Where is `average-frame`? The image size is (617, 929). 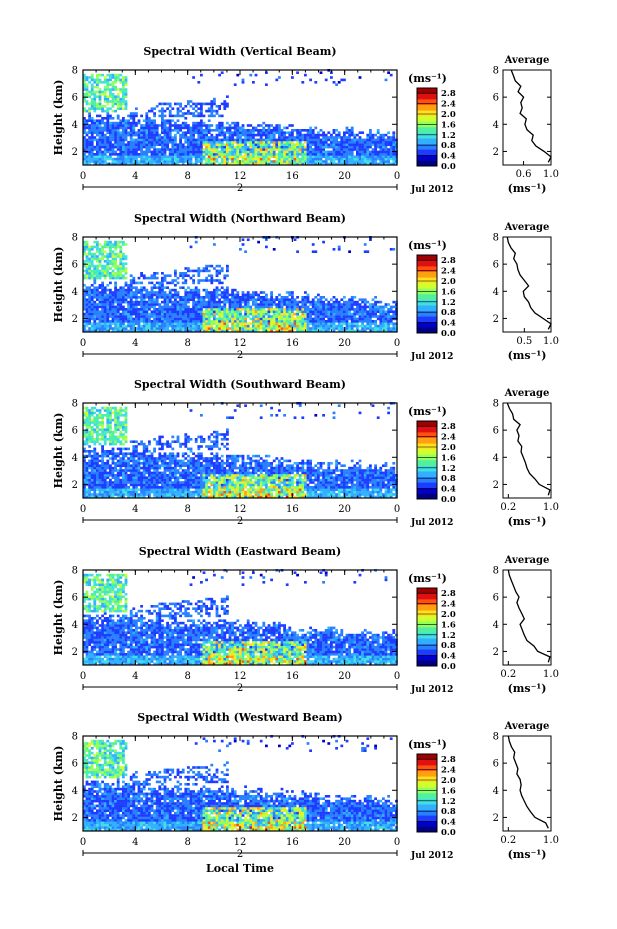 average-frame is located at coordinates (527, 783).